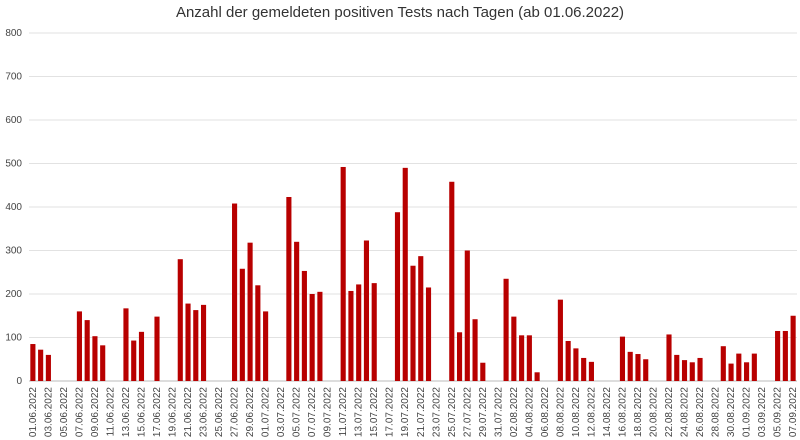  I want to click on y-tick-label: 200, so click(13, 294).